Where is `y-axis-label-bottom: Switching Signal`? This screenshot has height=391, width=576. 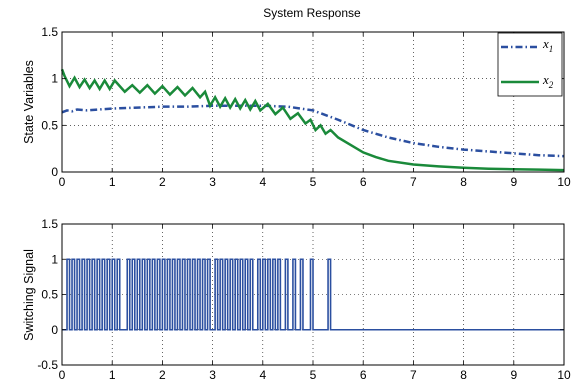
y-axis-label-bottom: Switching Signal is located at coordinates (29, 295).